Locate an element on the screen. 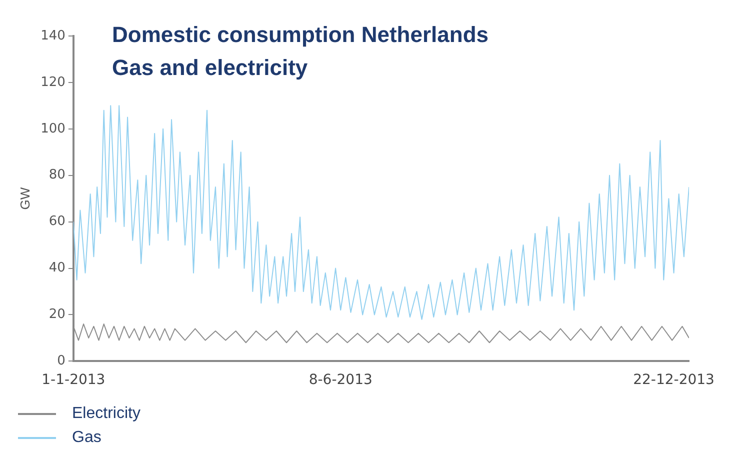  y-tick-label: 100 is located at coordinates (53, 128).